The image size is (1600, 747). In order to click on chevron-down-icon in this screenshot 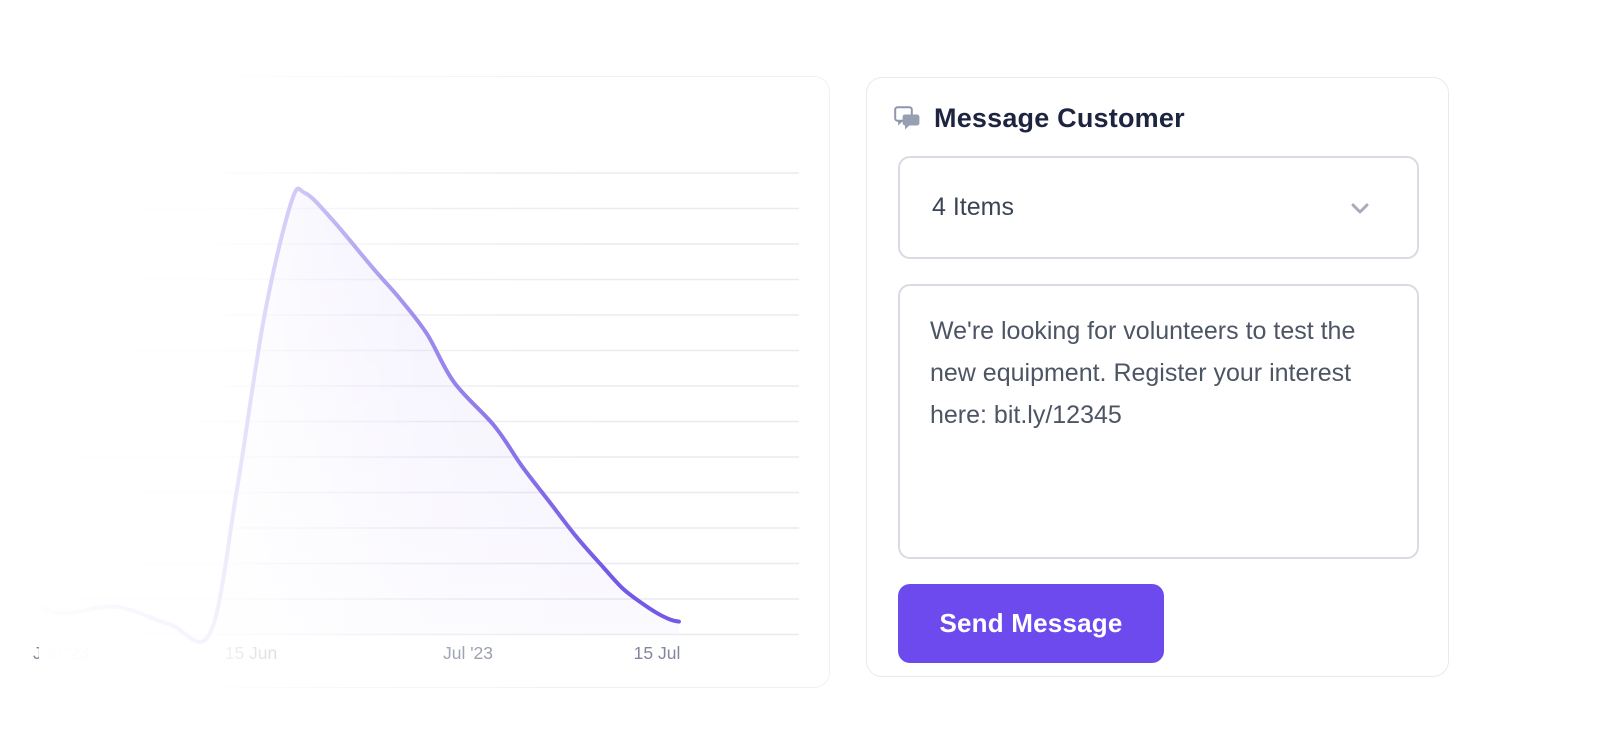, I will do `click(1360, 208)`.